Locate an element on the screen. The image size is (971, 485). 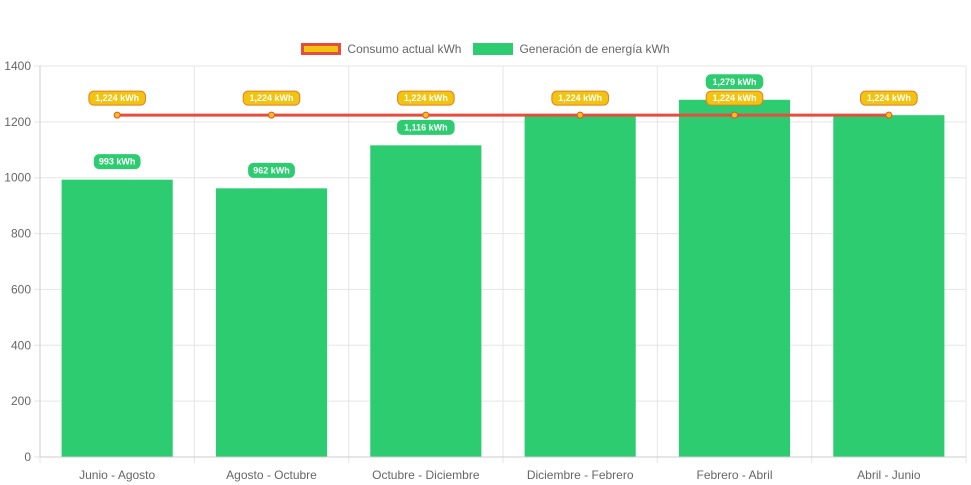
x-tick-label: Diciembre - Febrero is located at coordinates (580, 475).